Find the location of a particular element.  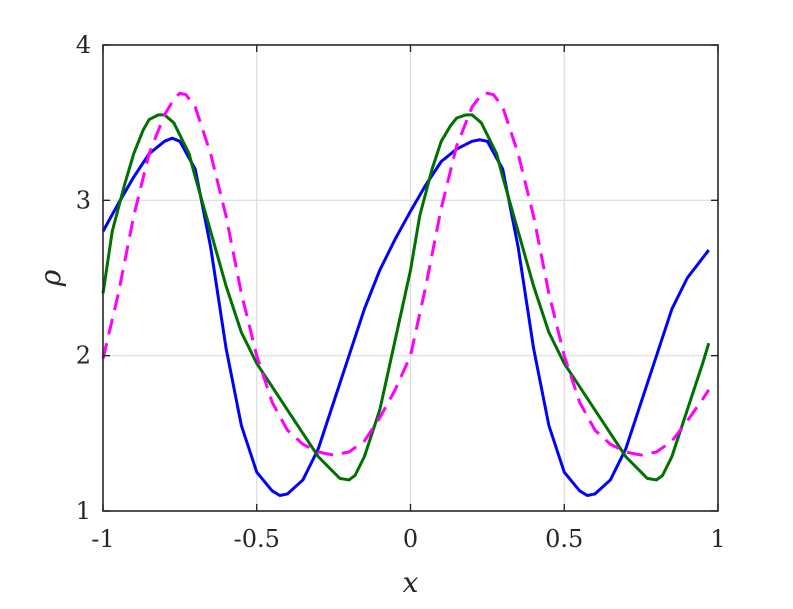

y-tick-label: 2 is located at coordinates (83, 356).